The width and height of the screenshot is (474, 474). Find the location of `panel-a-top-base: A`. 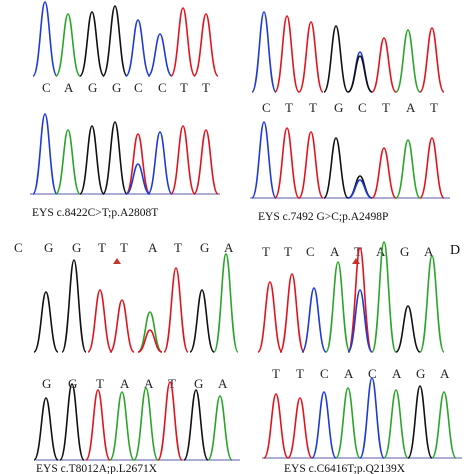

panel-a-top-base: A is located at coordinates (69, 87).